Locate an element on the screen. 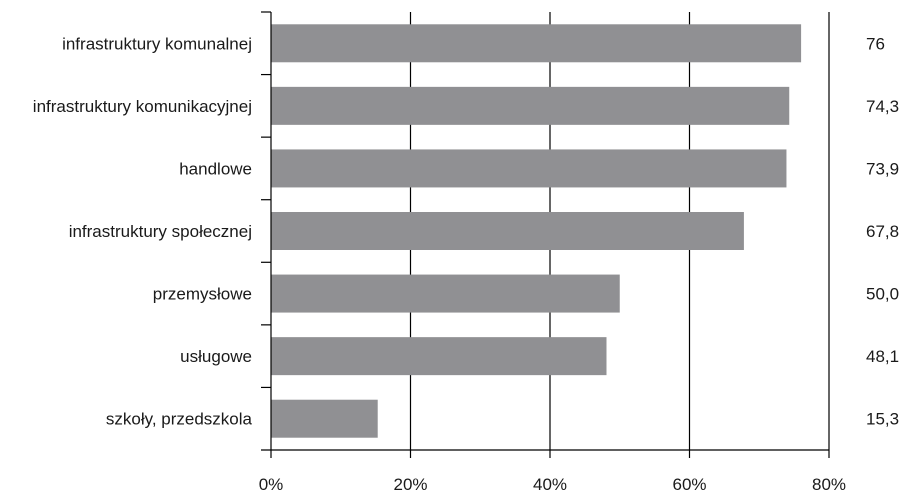  value-labels: 76 74,3 73,9 67,8 50,0 48,1 15,3 is located at coordinates (882, 231).